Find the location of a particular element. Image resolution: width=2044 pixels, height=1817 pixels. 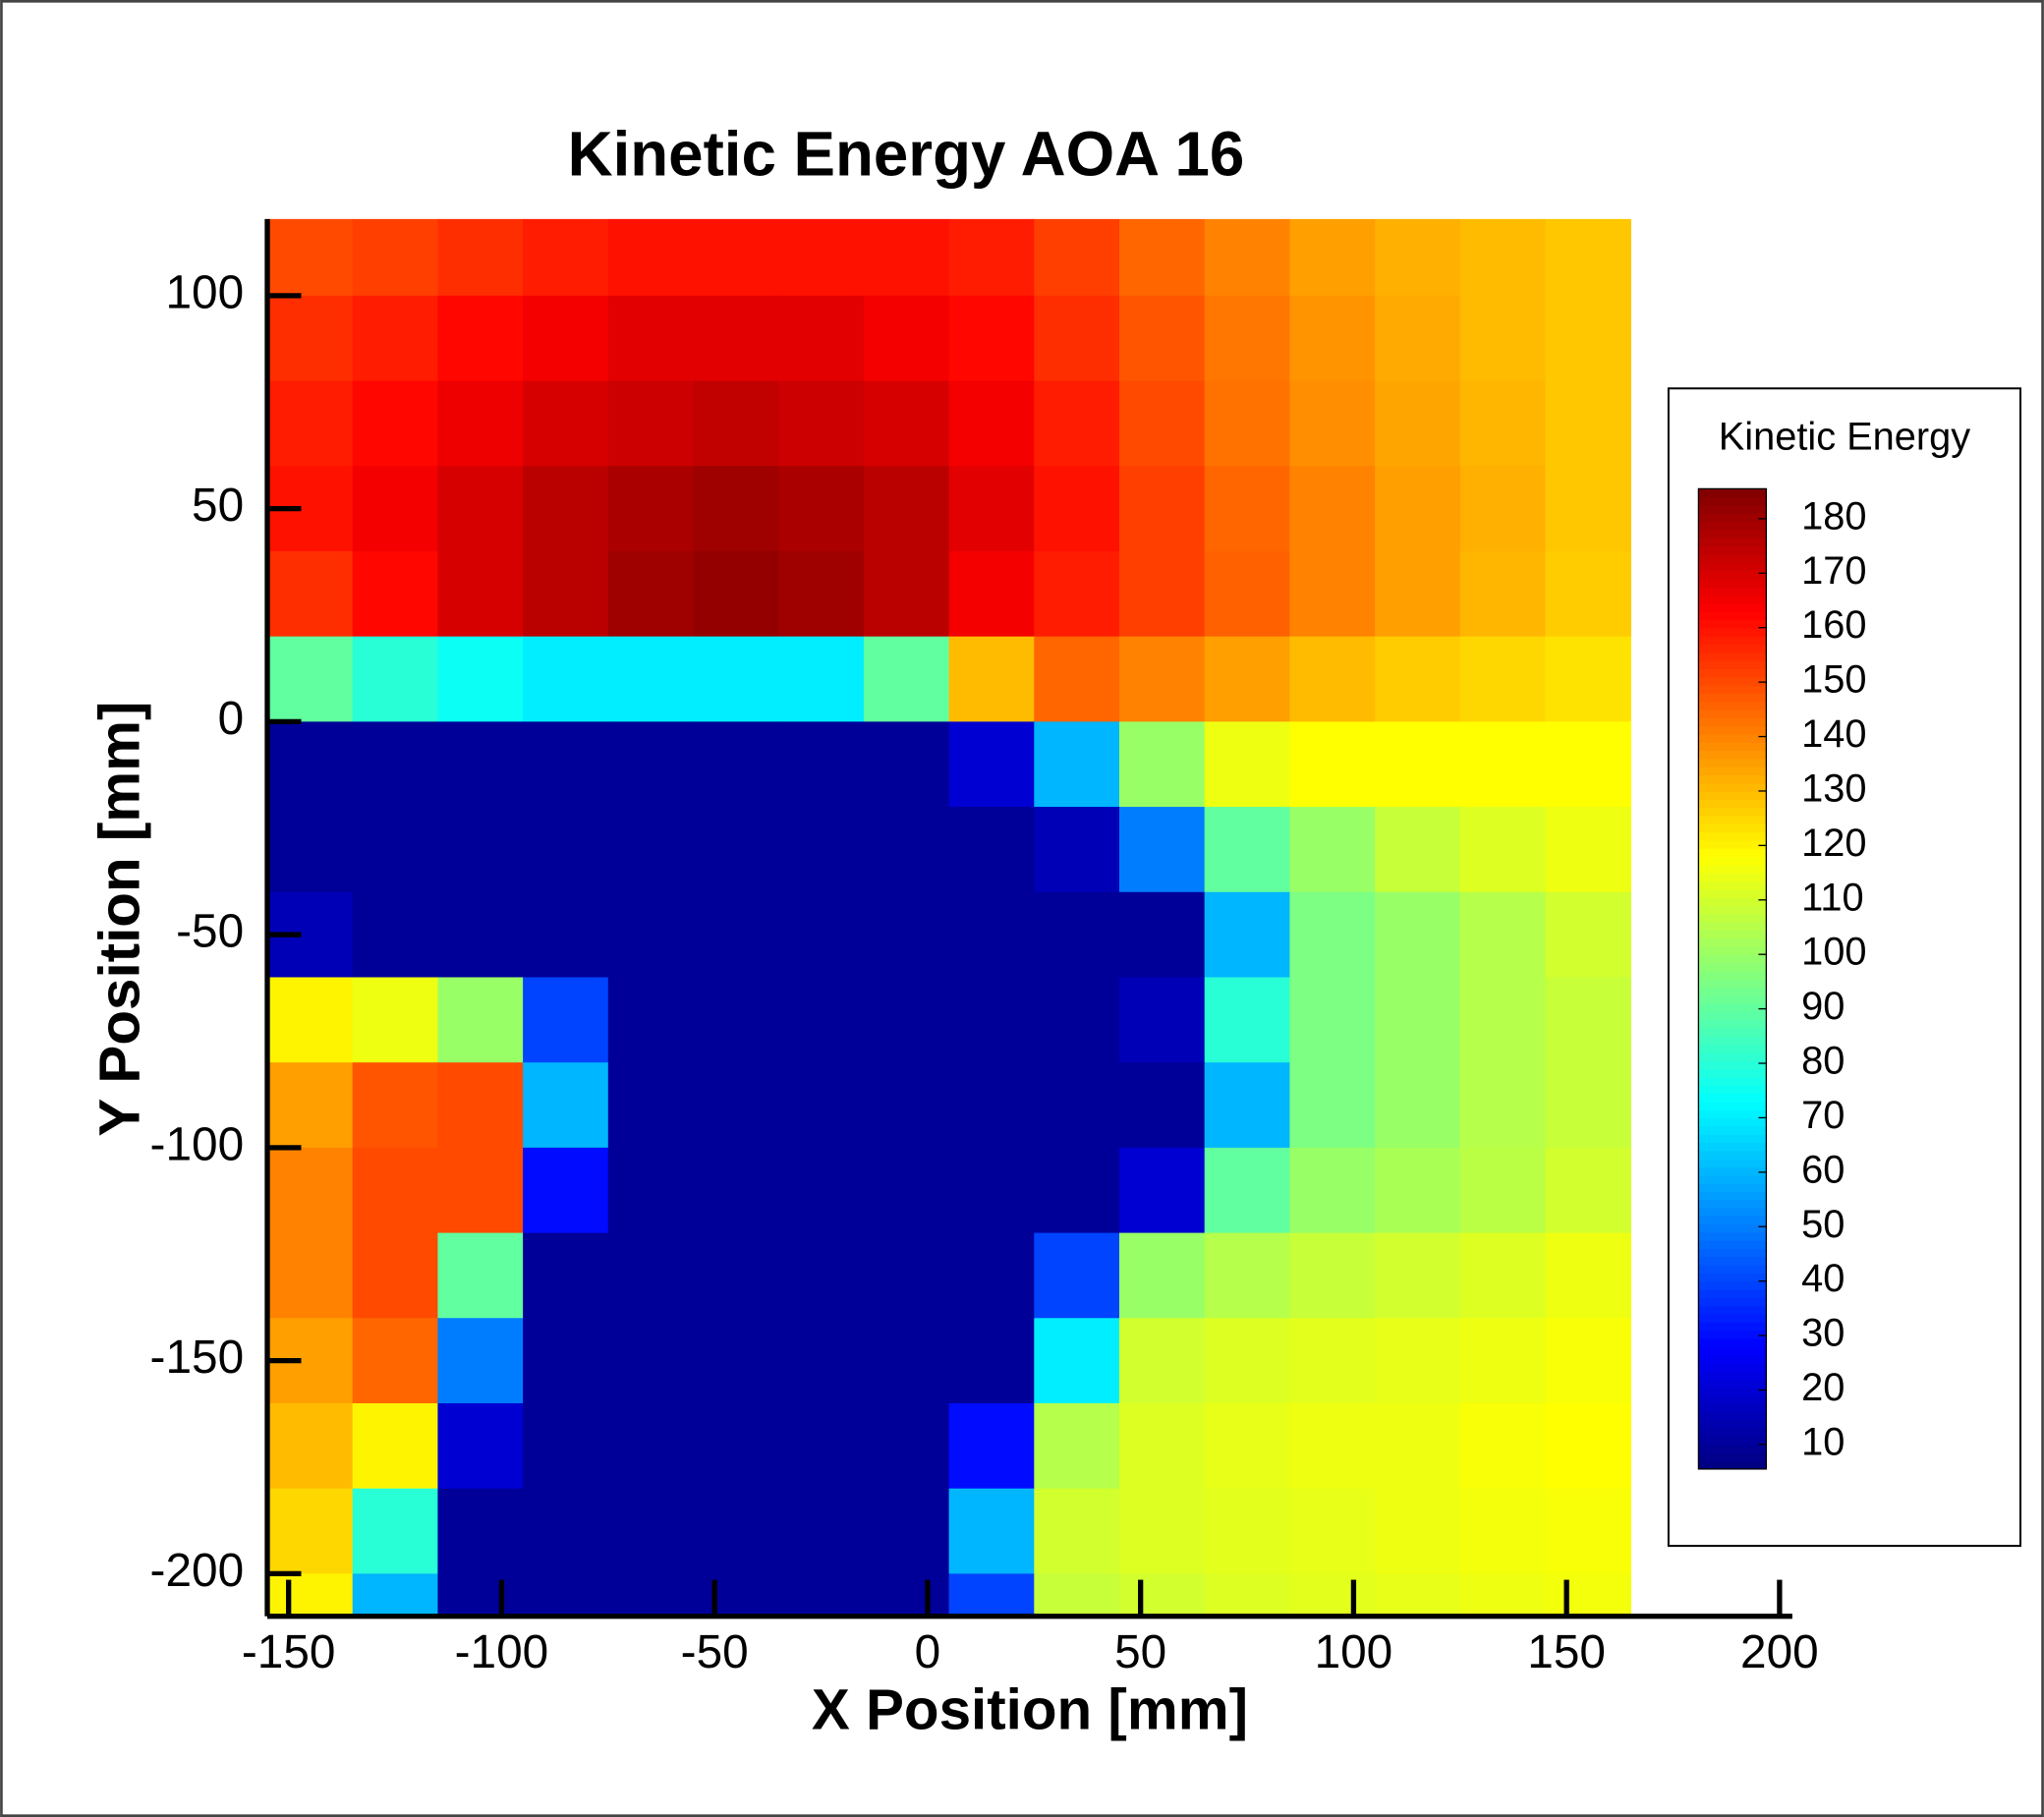

x-tick-label: -100 is located at coordinates (502, 1652).